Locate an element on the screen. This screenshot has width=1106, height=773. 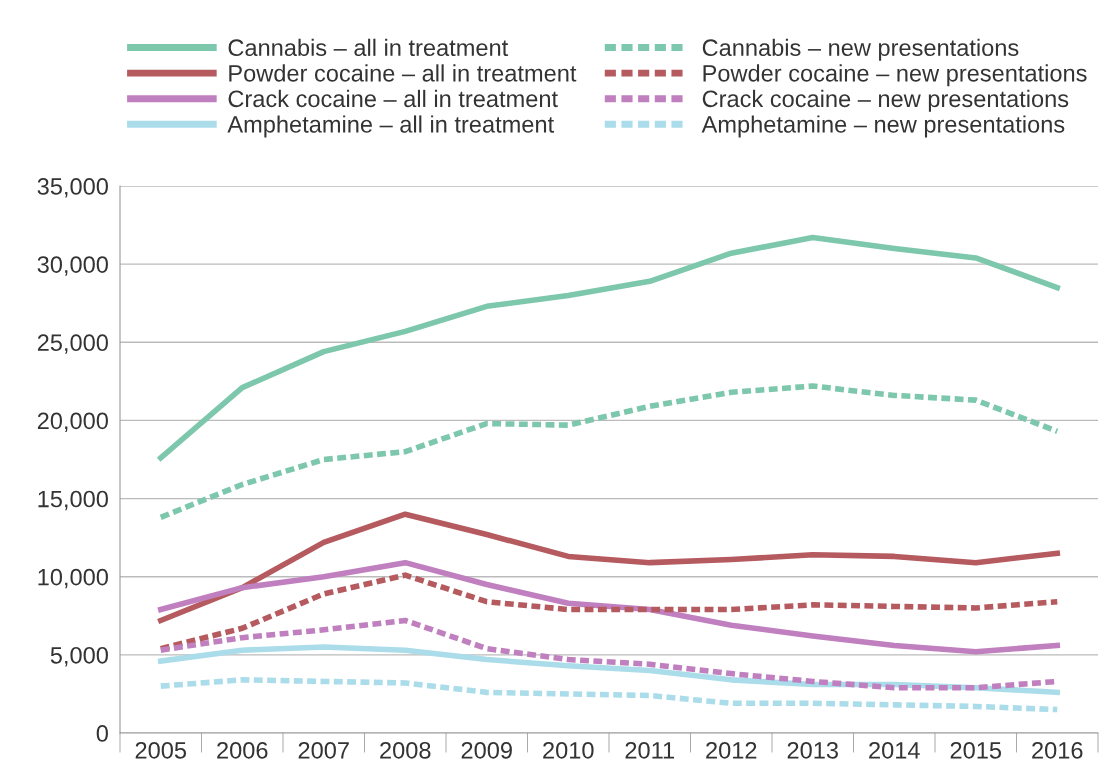
legend-label: Amphetamine – new presentations is located at coordinates (883, 126).